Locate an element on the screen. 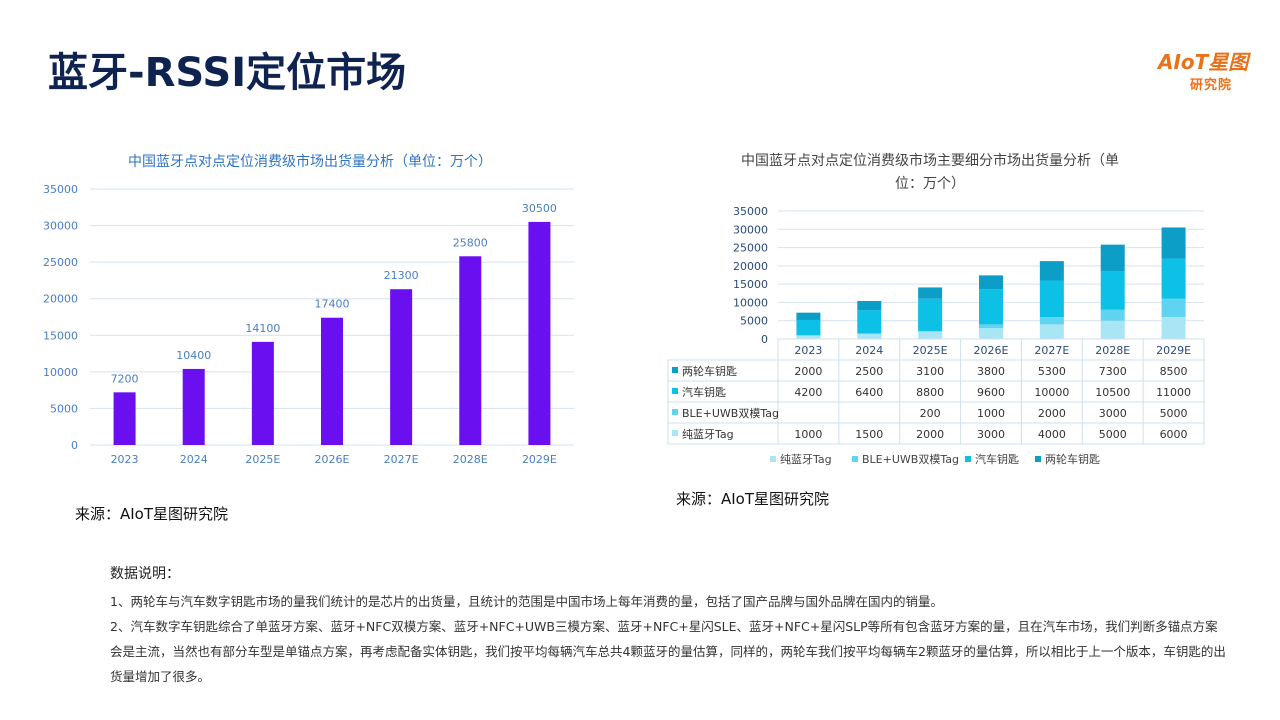 The width and height of the screenshot is (1280, 720). chart1-y-tick: 10000 is located at coordinates (60, 372).